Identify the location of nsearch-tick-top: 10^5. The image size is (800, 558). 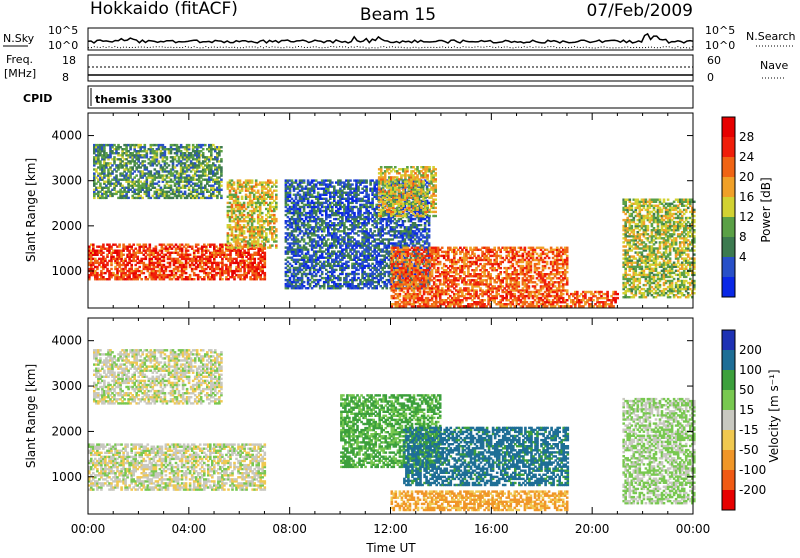
(720, 30).